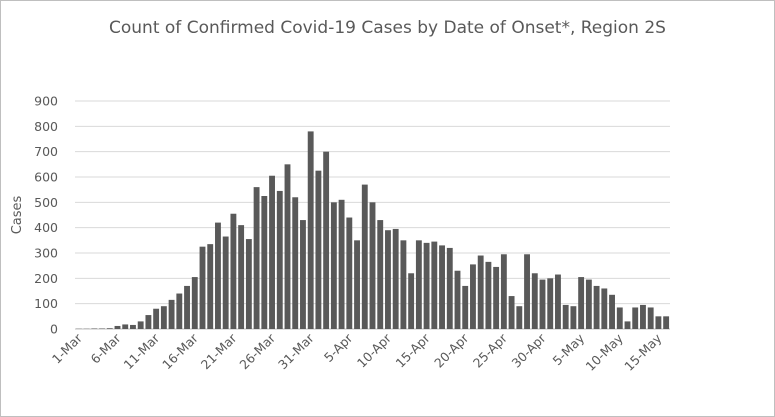  I want to click on y-tick-label: 800, so click(46, 126).